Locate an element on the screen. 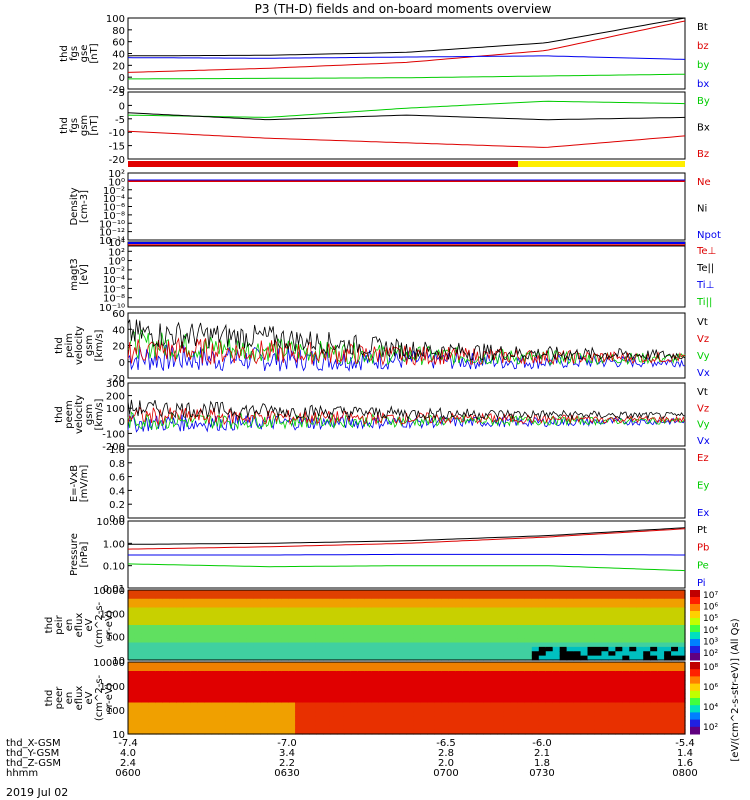 The width and height of the screenshot is (750, 800). y-tick-label: 20 is located at coordinates (118, 66).